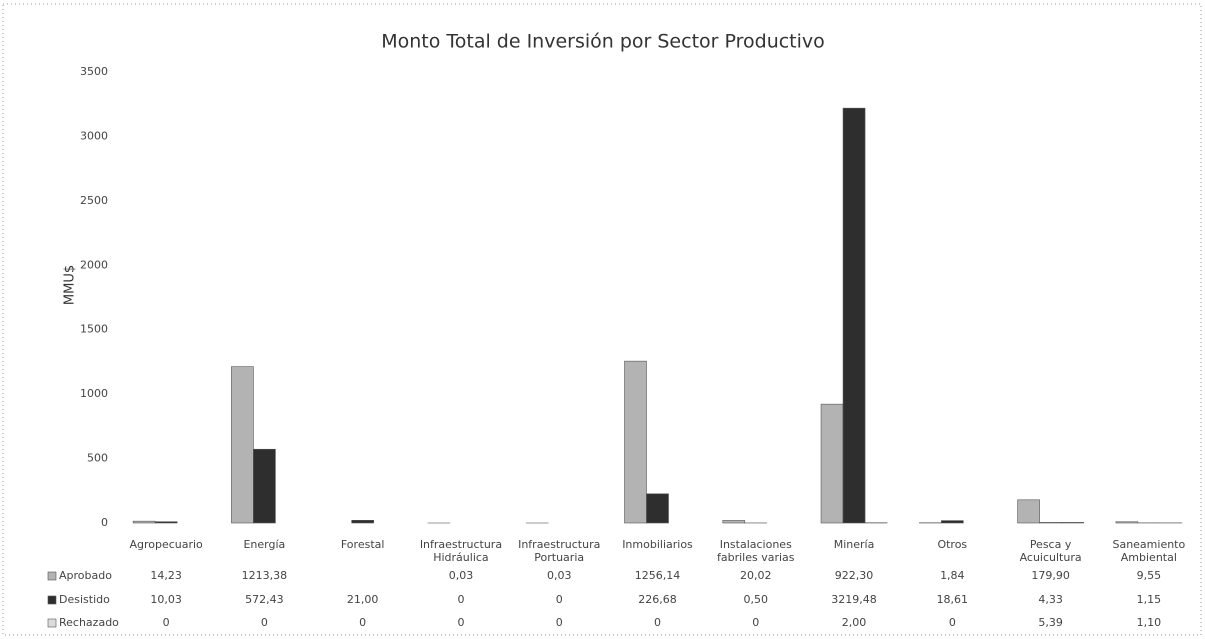  I want to click on table-value: 226,68, so click(657, 599).